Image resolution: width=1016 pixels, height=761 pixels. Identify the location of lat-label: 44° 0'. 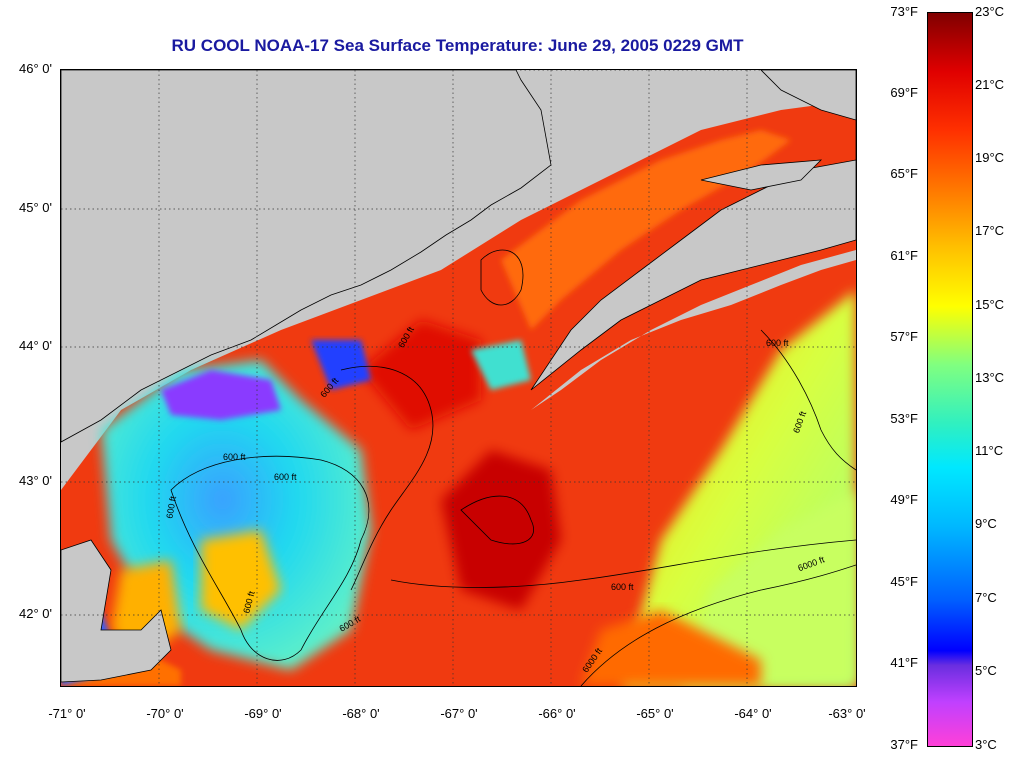
(35, 345).